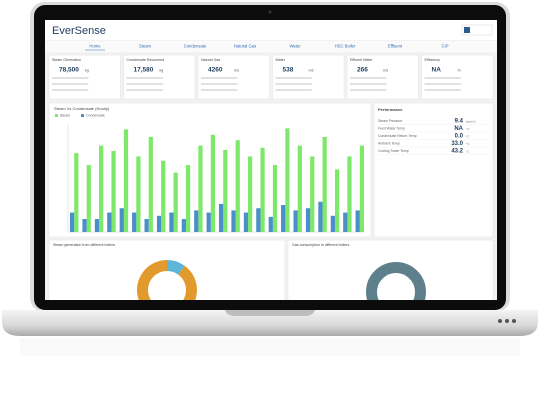  What do you see at coordinates (195, 46) in the screenshot?
I see `nav-item: Condensate` at bounding box center [195, 46].